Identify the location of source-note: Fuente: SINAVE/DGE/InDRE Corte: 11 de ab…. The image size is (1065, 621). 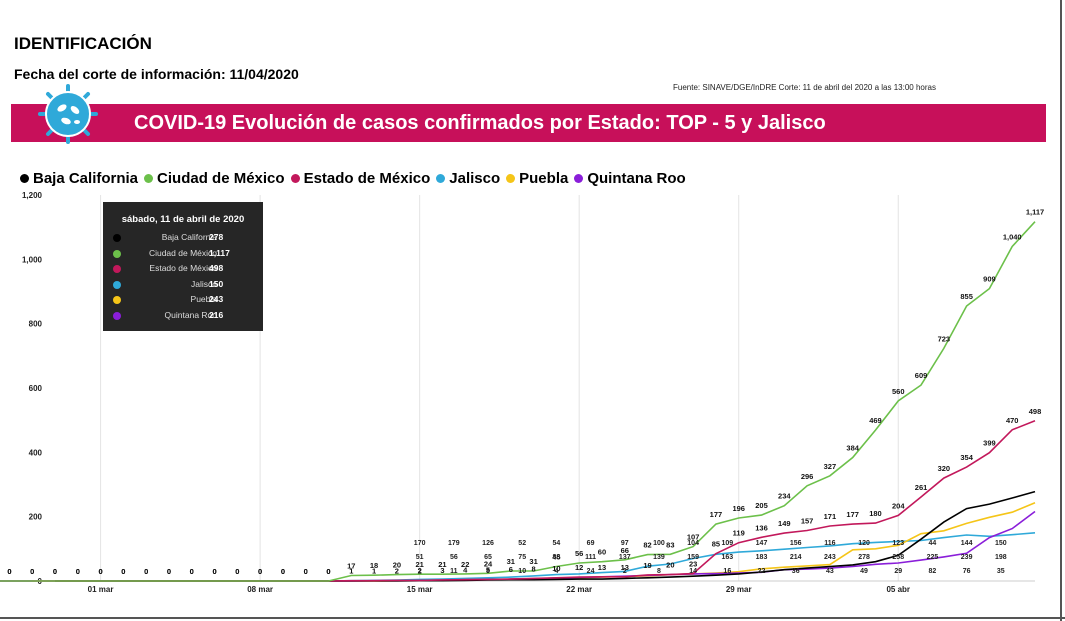
(804, 87).